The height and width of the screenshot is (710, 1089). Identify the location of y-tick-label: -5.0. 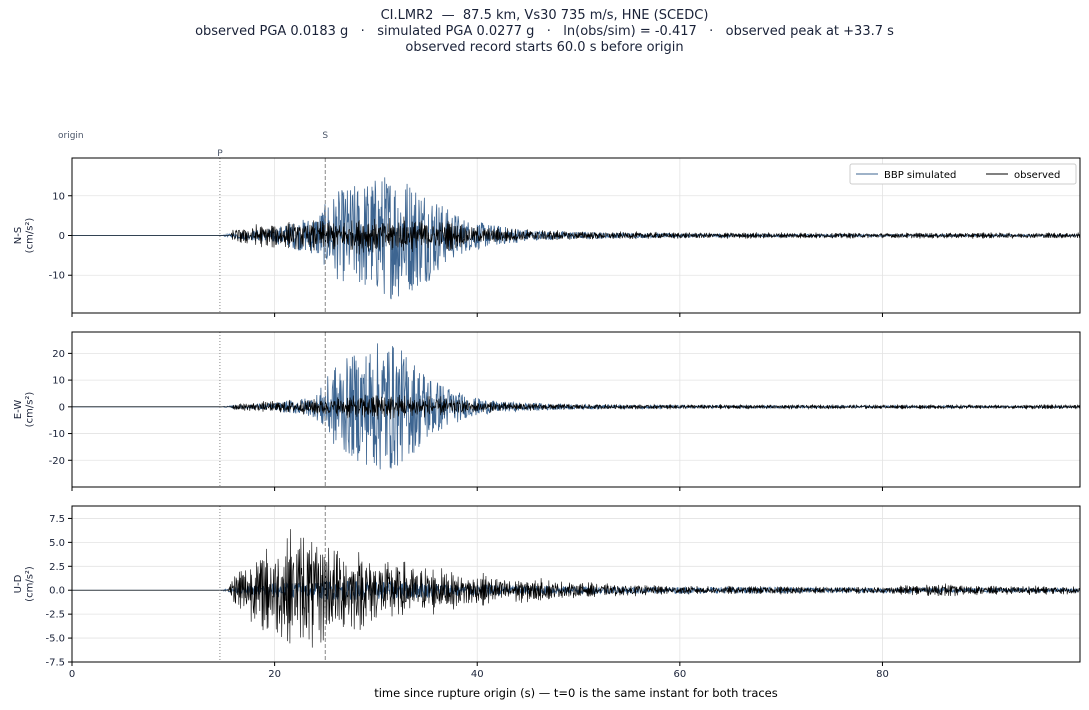
(55, 639).